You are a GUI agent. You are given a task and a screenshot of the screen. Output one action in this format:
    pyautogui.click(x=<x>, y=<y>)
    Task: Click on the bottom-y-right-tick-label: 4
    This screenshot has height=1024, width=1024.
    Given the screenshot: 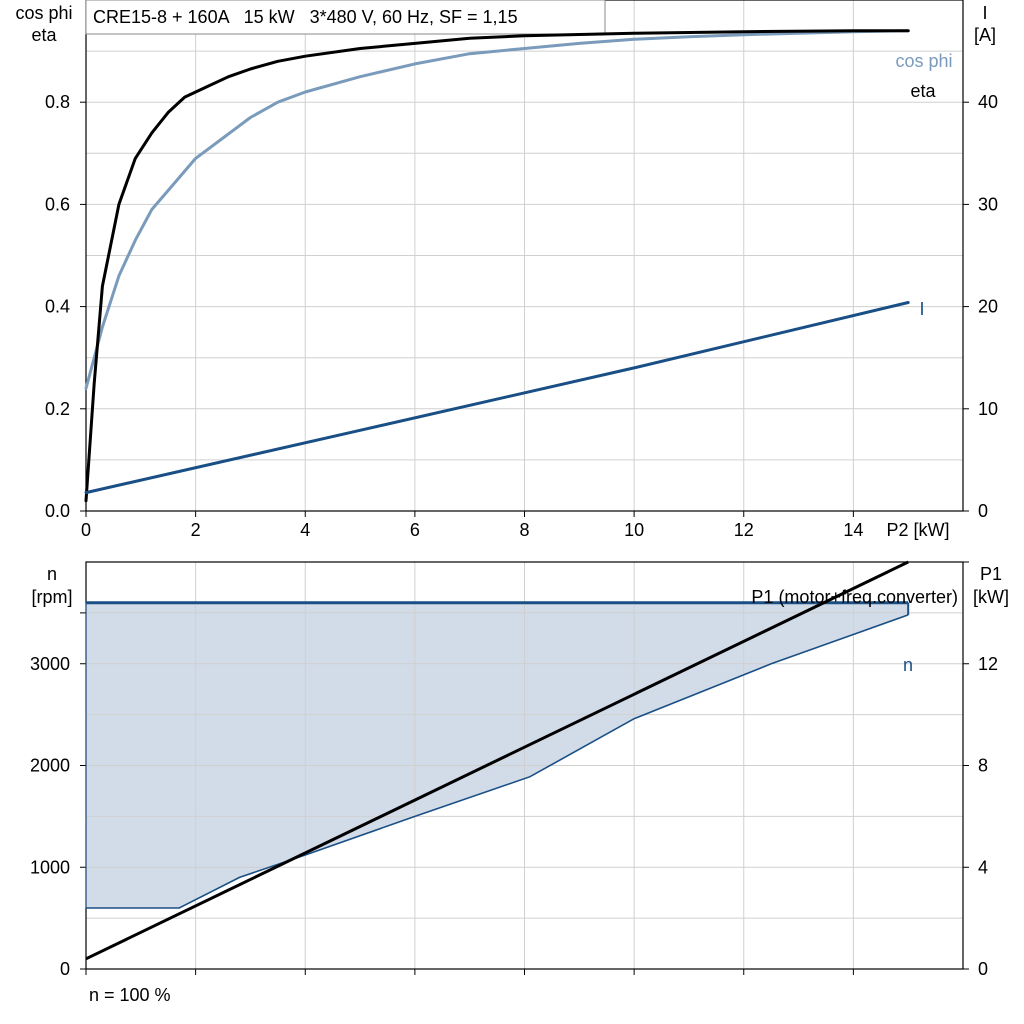 What is the action you would take?
    pyautogui.click(x=983, y=867)
    